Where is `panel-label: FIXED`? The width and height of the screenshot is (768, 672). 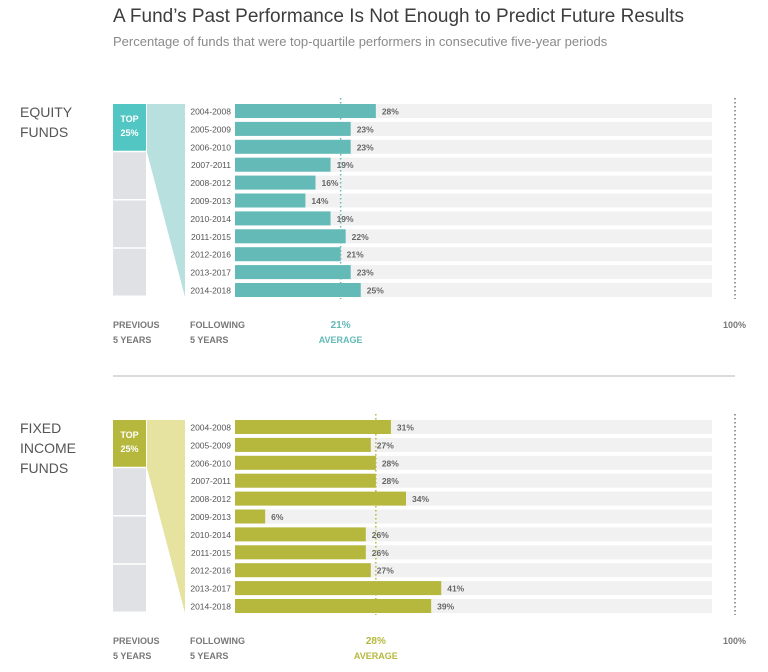 panel-label: FIXED is located at coordinates (40, 428).